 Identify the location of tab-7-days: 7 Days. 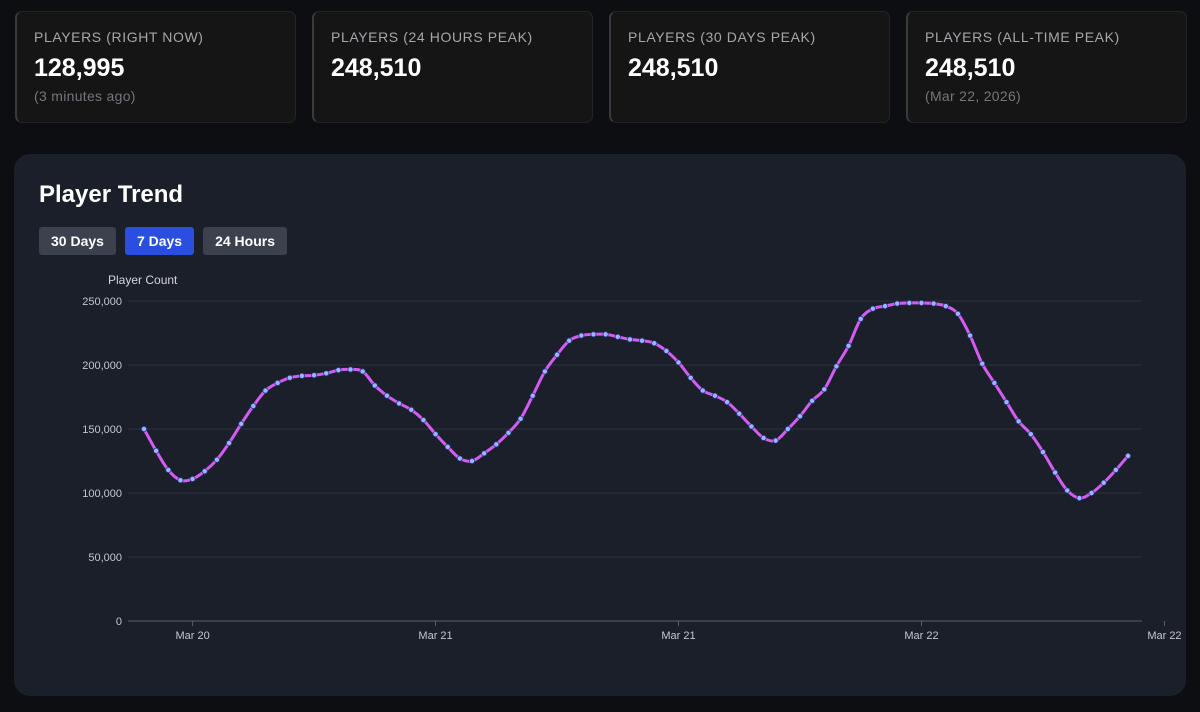
(159, 241).